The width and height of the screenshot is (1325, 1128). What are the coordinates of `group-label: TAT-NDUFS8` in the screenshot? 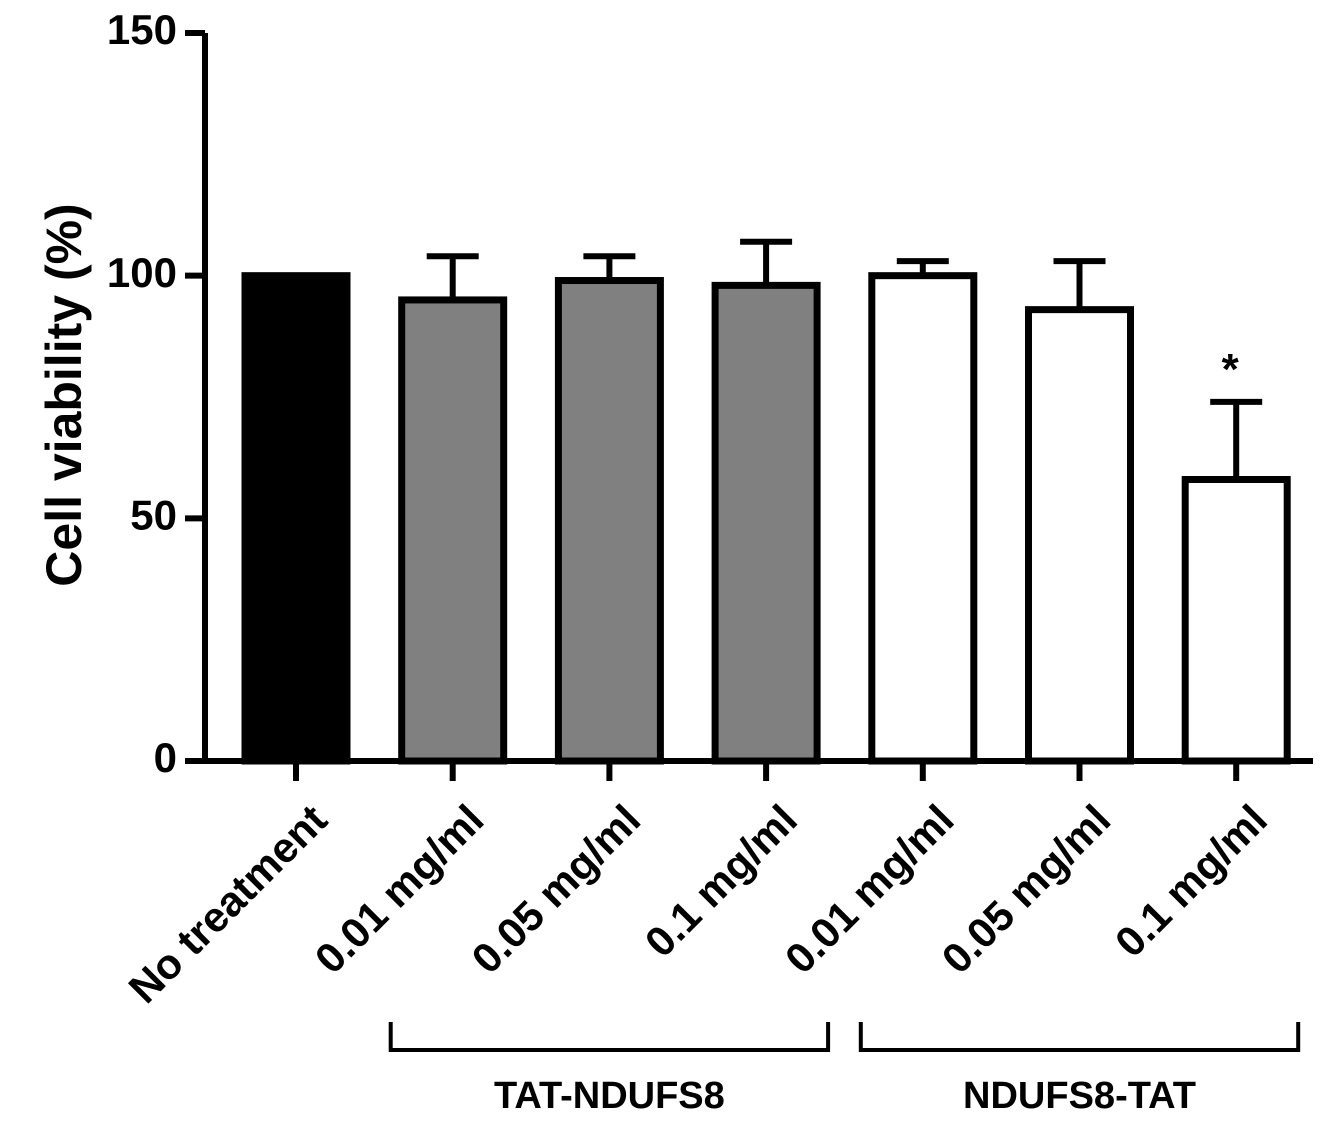 It's located at (609, 1096).